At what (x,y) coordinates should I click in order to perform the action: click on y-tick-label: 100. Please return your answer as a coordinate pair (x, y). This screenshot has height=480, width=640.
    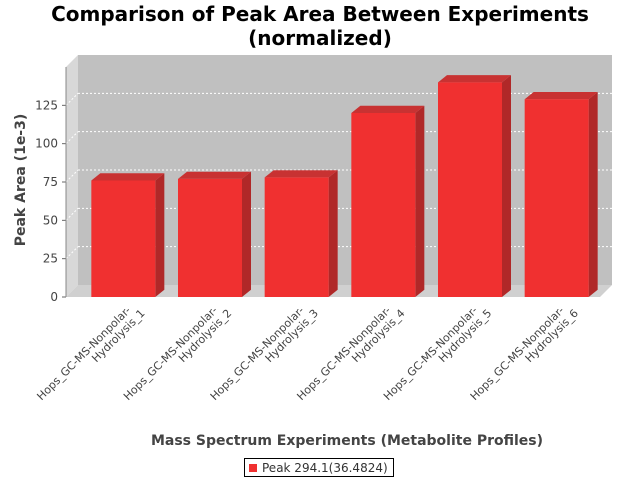
    Looking at the image, I should click on (46, 144).